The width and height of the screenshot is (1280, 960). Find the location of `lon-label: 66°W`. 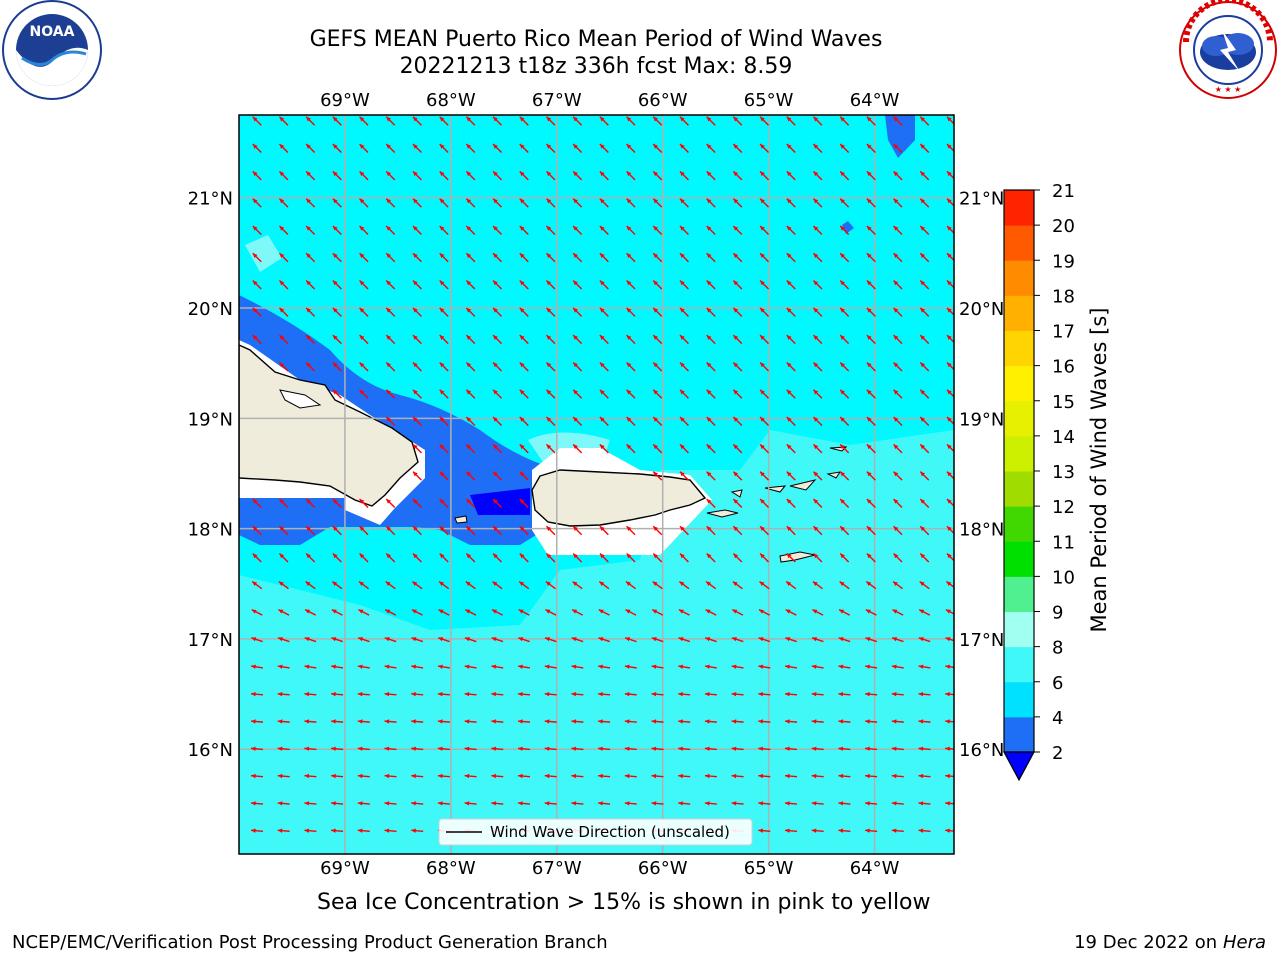

lon-label: 66°W is located at coordinates (663, 100).